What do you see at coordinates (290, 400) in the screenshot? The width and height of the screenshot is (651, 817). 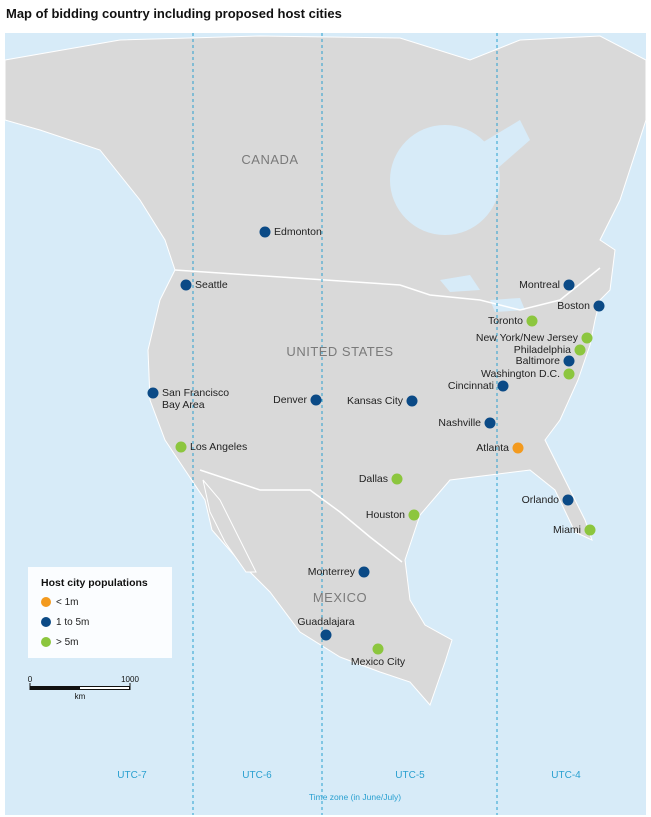 I see `city-label: Denver` at bounding box center [290, 400].